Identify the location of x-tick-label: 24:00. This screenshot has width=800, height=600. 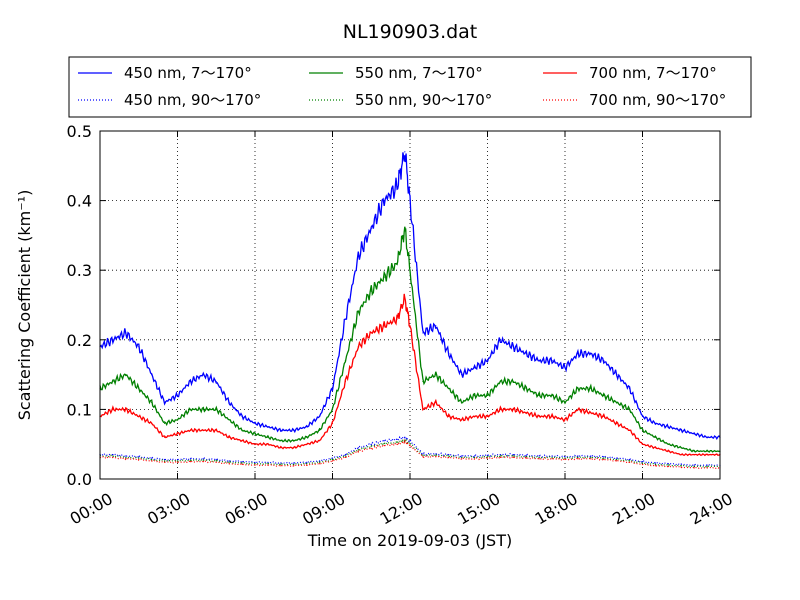
(711, 509).